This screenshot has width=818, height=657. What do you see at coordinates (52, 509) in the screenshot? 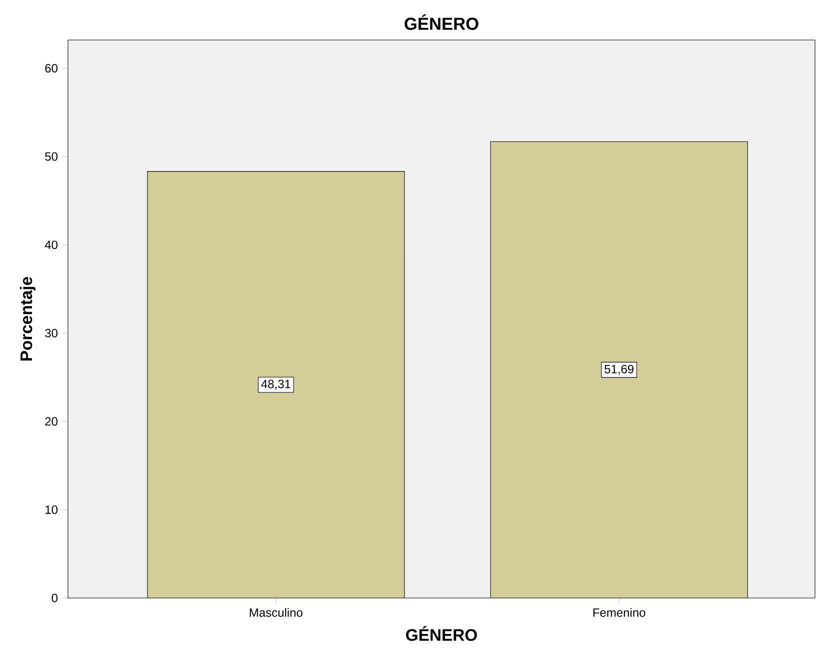
I see `y-tick-label: 10` at bounding box center [52, 509].